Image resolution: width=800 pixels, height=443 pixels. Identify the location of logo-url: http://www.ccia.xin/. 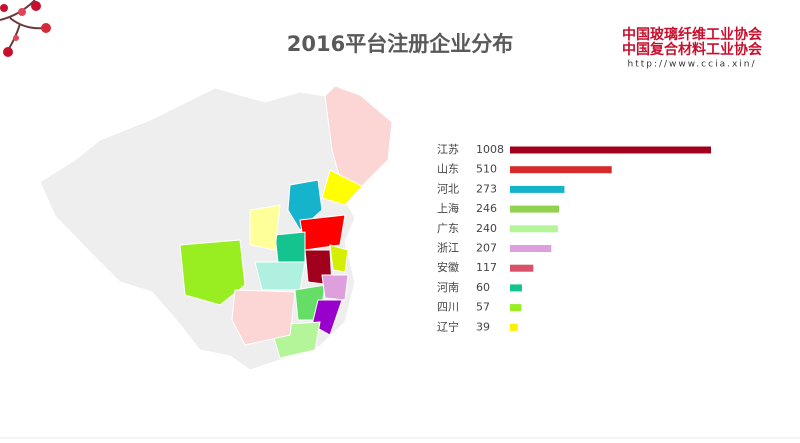
(691, 65).